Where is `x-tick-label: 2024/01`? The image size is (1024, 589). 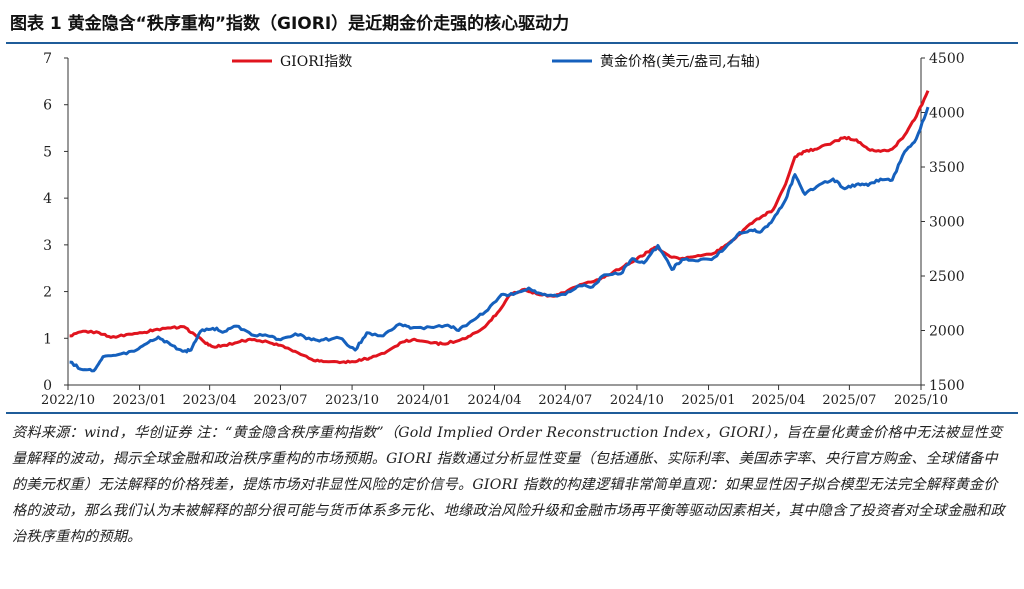 x-tick-label: 2024/01 is located at coordinates (424, 400).